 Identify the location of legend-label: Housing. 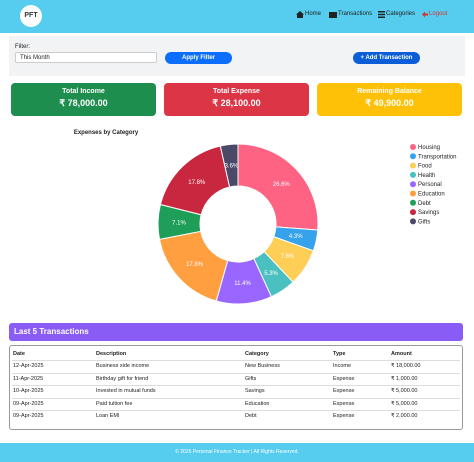
(429, 148).